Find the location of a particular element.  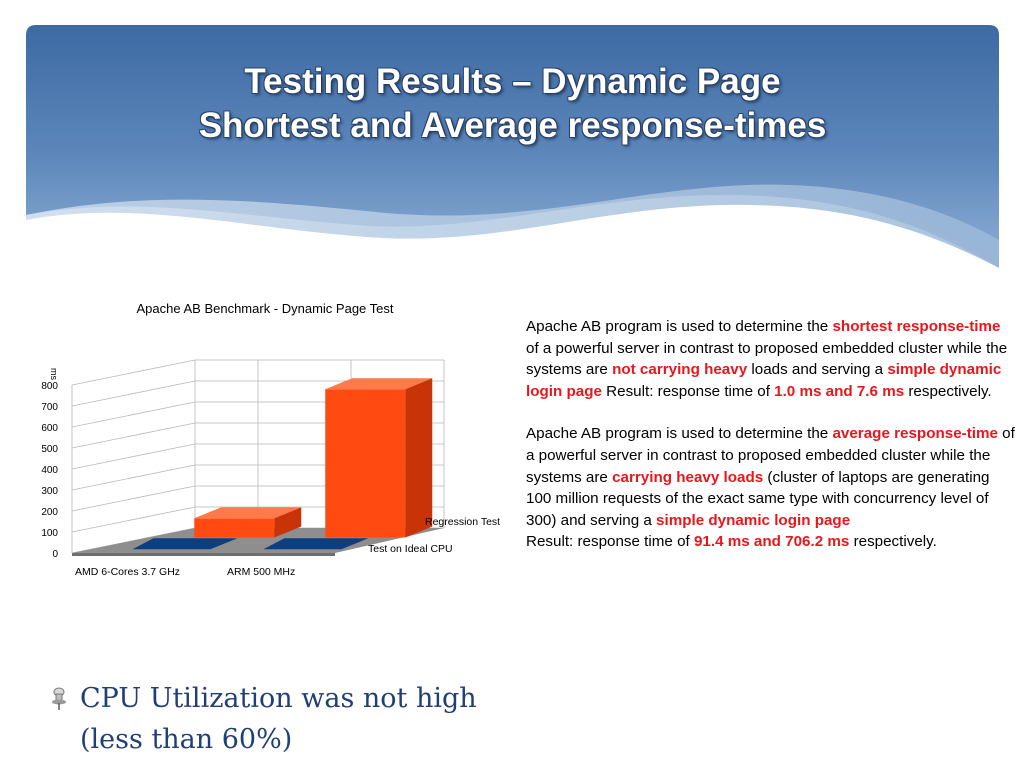

chart-y-axis-label: ms is located at coordinates (54, 374).